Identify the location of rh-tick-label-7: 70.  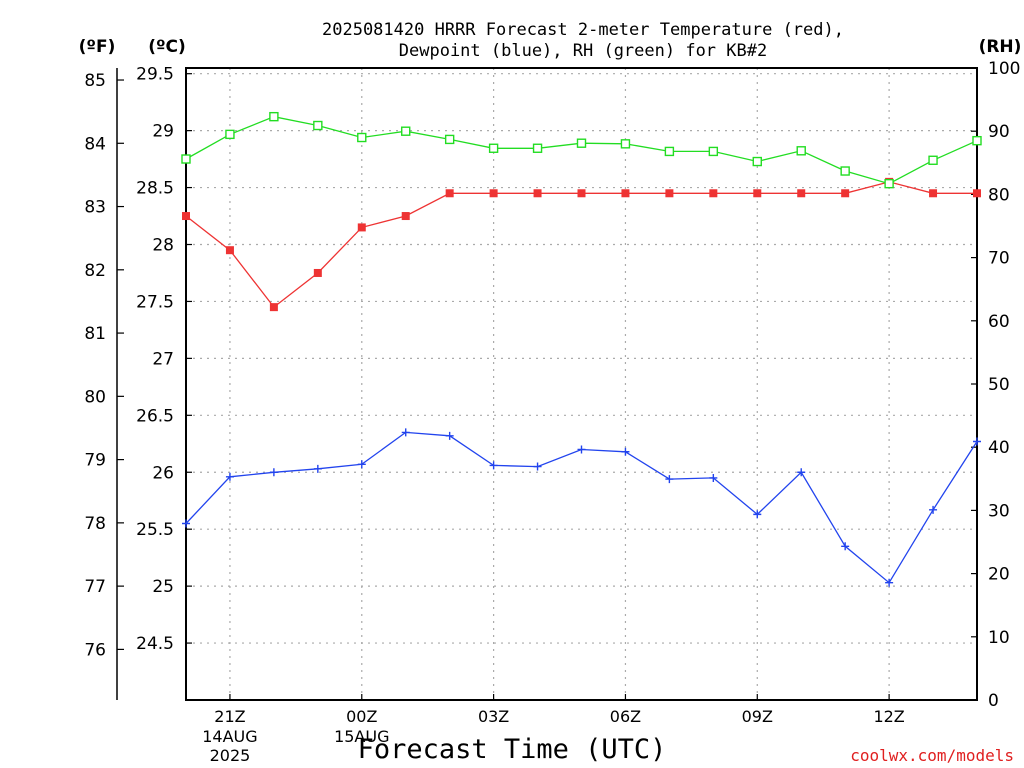
(999, 259).